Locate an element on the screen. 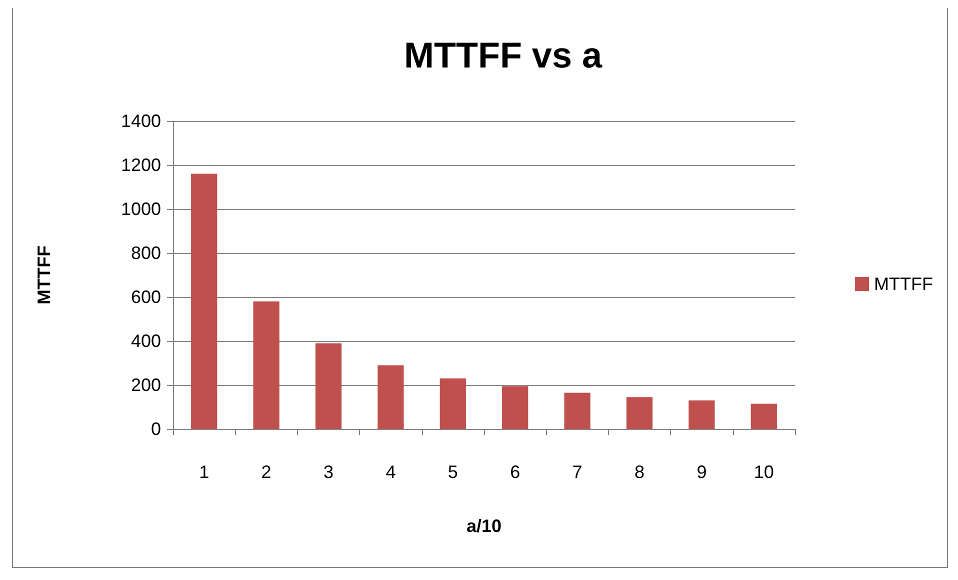 Image resolution: width=958 pixels, height=580 pixels. x-tick-label: 10 is located at coordinates (764, 472).